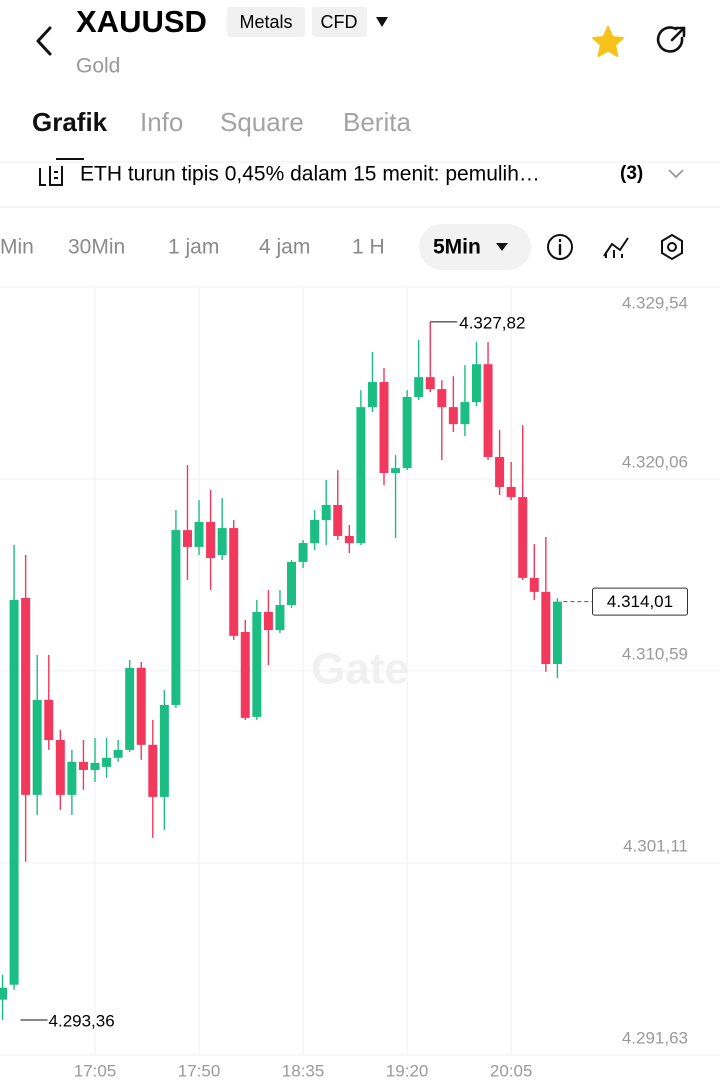 The image size is (720, 1087). I want to click on selected-interval-bg, so click(475, 247).